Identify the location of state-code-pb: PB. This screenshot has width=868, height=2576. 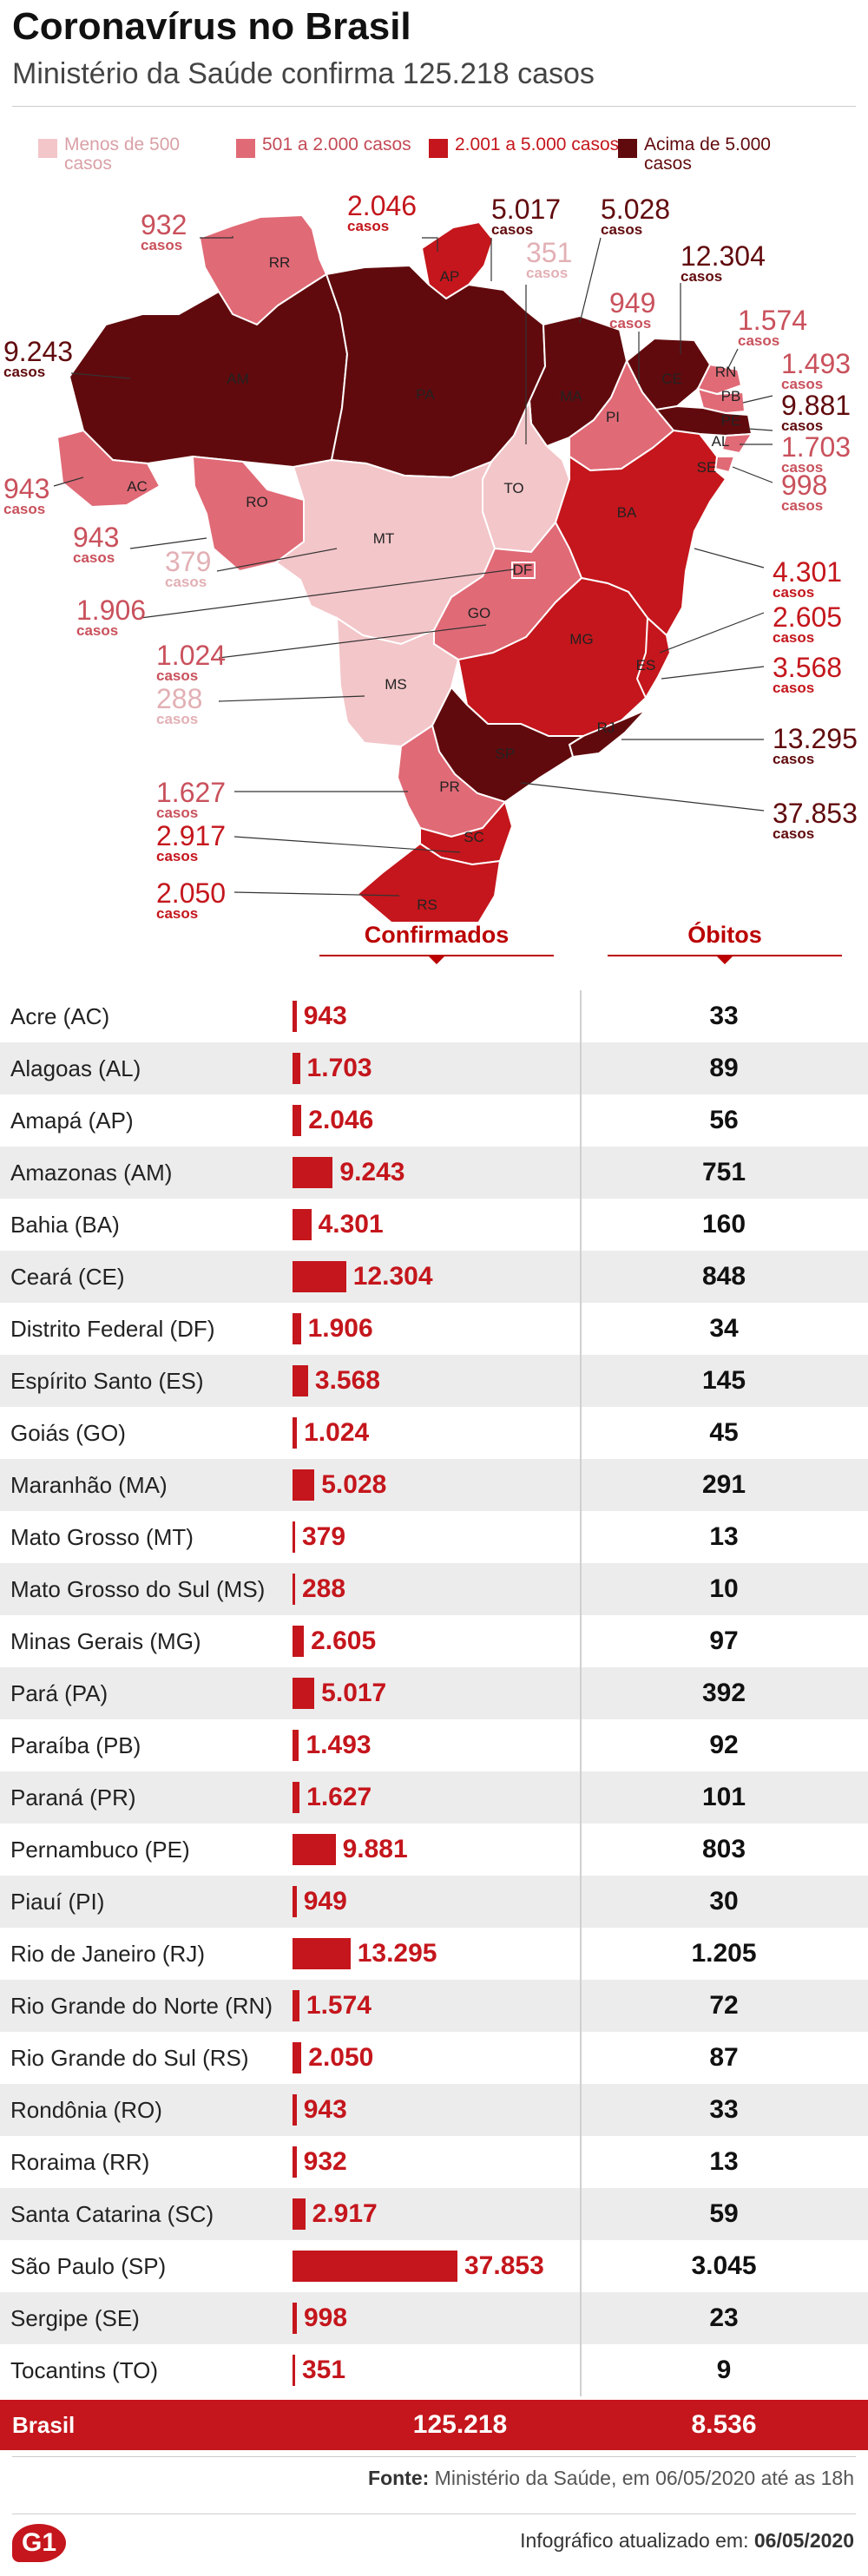
(731, 396).